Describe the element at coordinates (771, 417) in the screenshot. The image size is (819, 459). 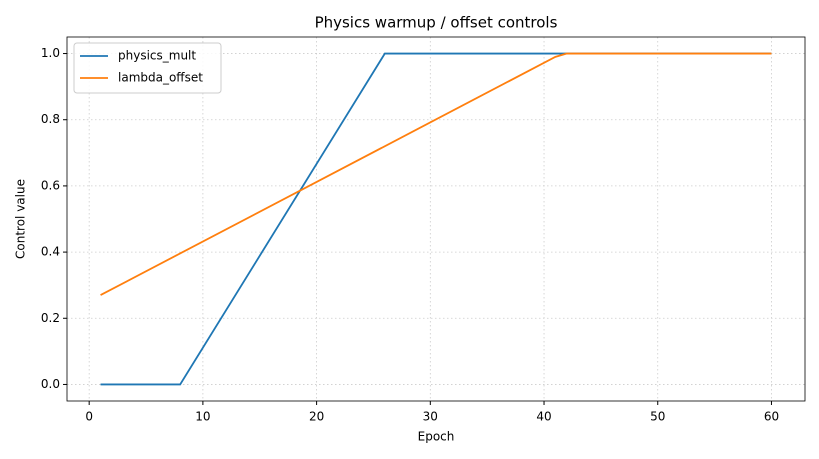
I see `x-tick-label: 60` at that location.